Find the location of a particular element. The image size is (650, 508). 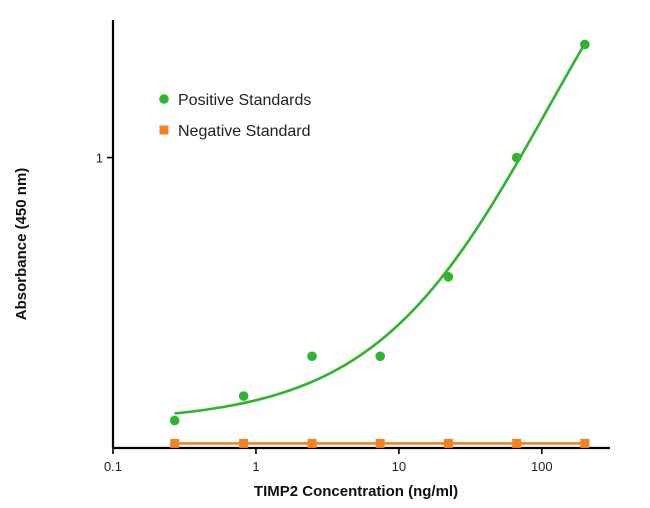

y-ticks: 1 is located at coordinates (104, 158).